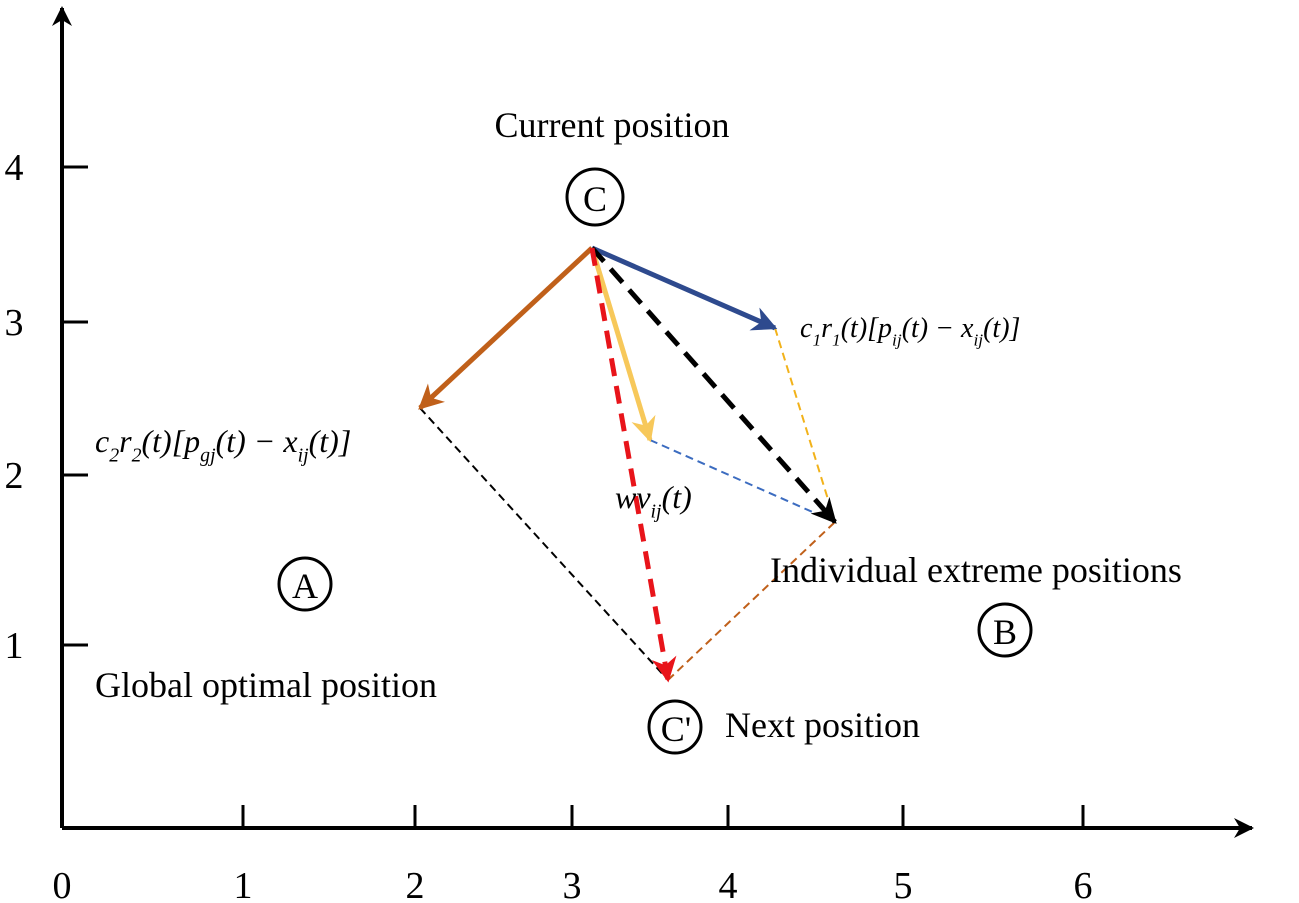  What do you see at coordinates (622, 345) in the screenshot?
I see `inertia-vector` at bounding box center [622, 345].